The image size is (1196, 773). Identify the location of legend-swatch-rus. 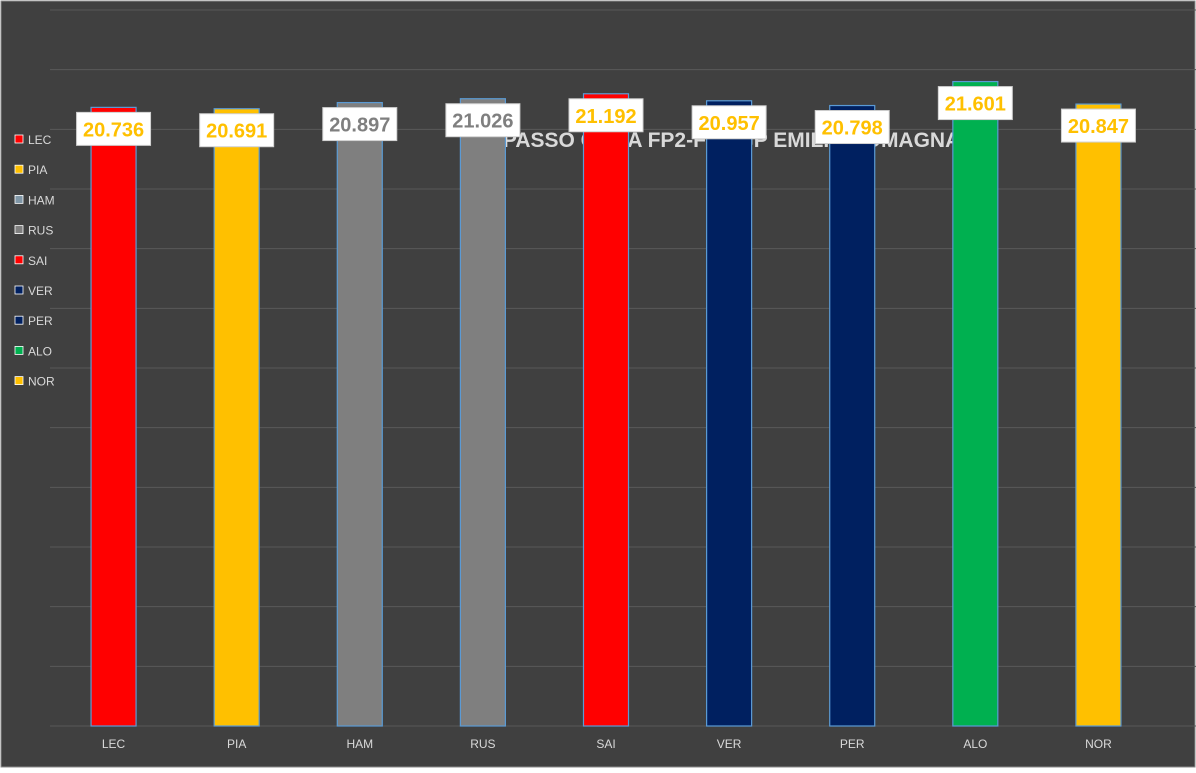
(19, 230).